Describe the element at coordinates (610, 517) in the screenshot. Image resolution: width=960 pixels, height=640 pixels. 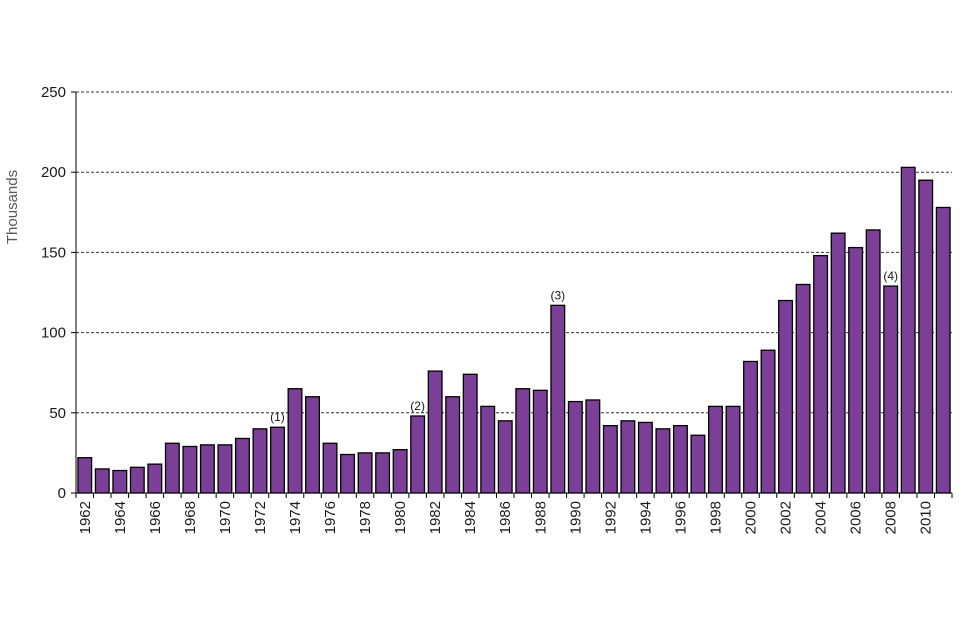
I see `x-tick-label: 1992` at that location.